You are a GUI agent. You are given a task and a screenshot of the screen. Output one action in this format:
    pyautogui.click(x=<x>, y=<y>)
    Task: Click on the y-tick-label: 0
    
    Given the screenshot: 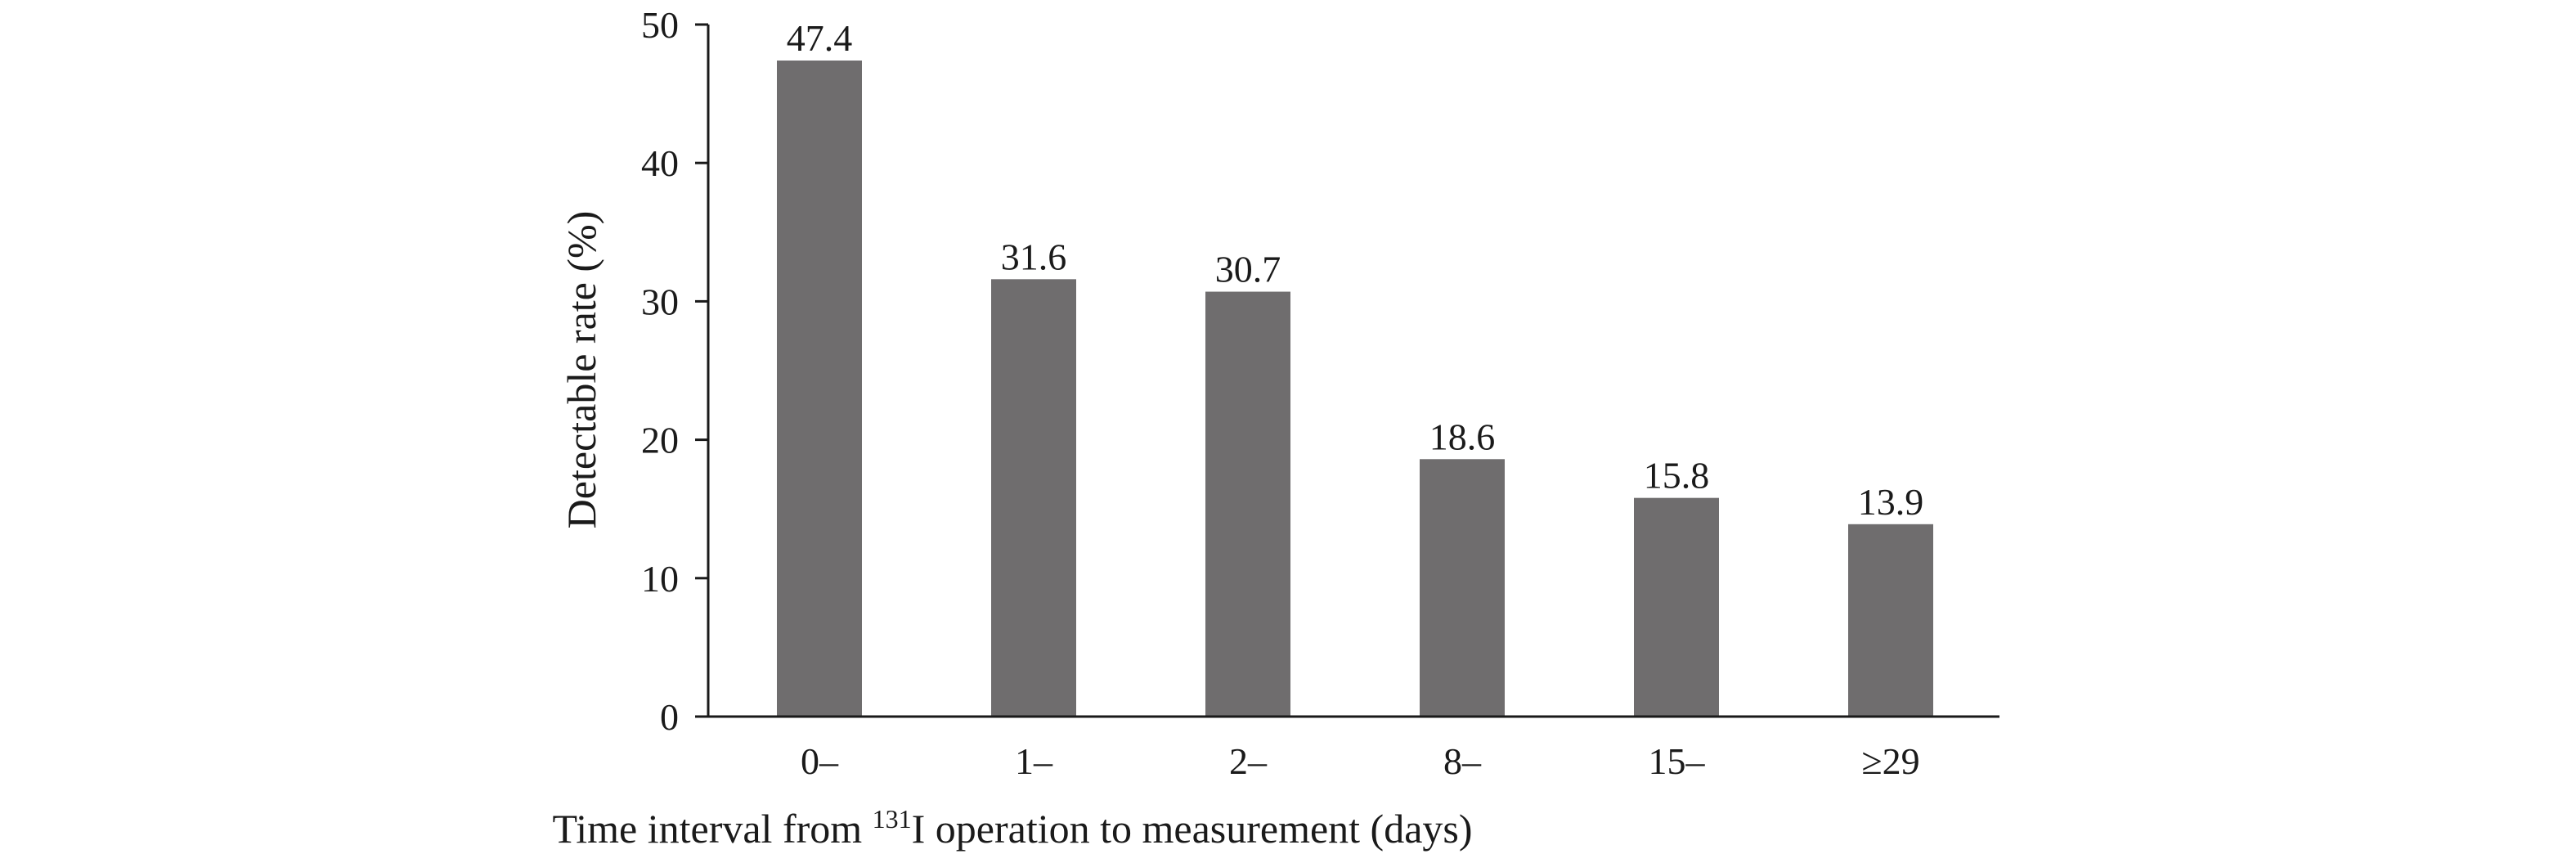 What is the action you would take?
    pyautogui.click(x=669, y=717)
    